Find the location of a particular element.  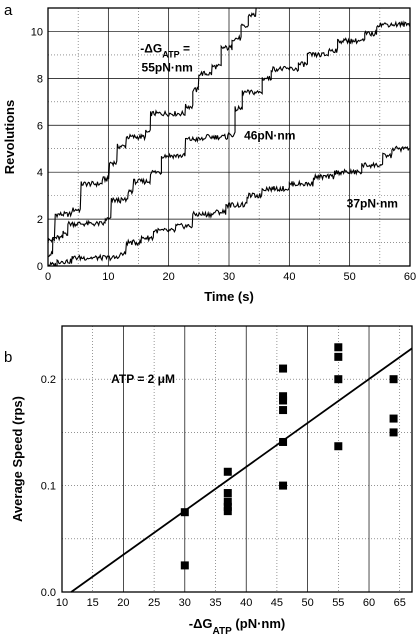

annotation-series-label: 37pN·nm is located at coordinates (372, 203).